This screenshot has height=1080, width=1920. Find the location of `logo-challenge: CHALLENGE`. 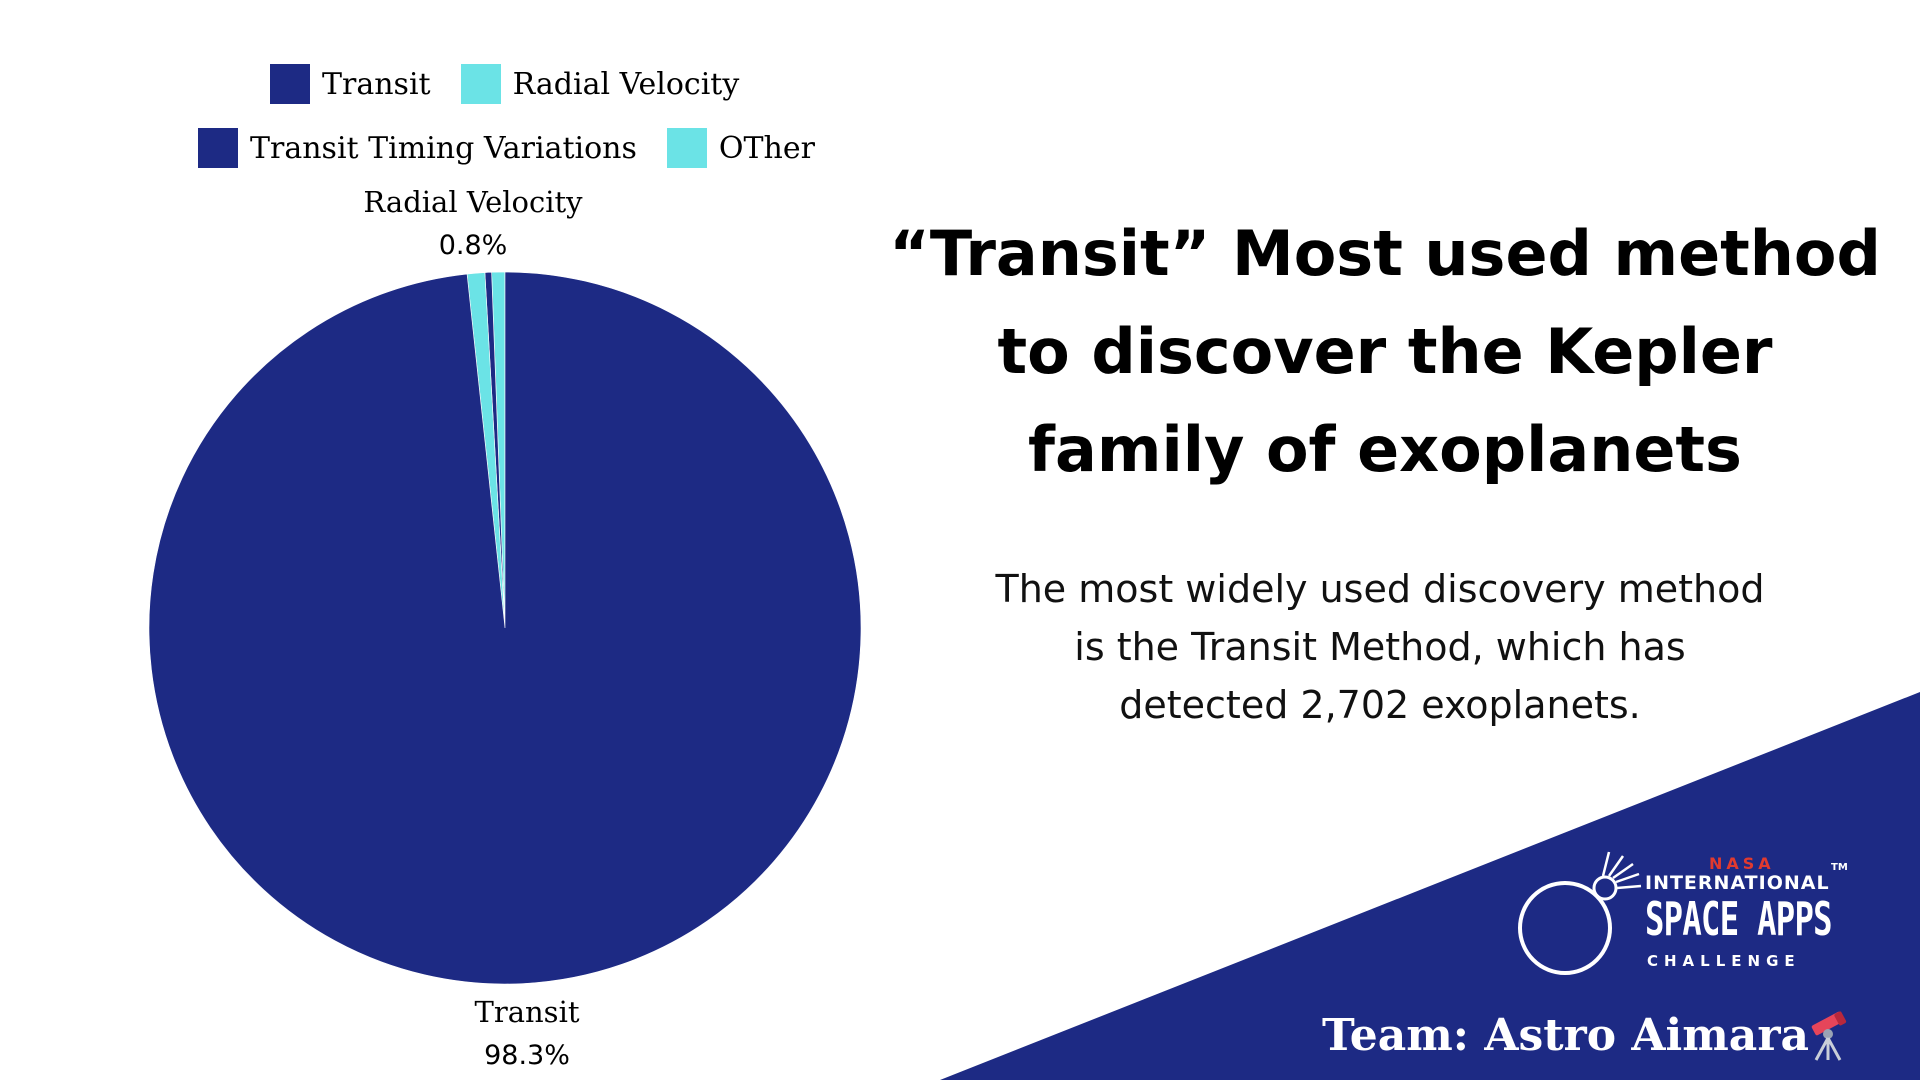

logo-challenge: CHALLENGE is located at coordinates (1724, 961).